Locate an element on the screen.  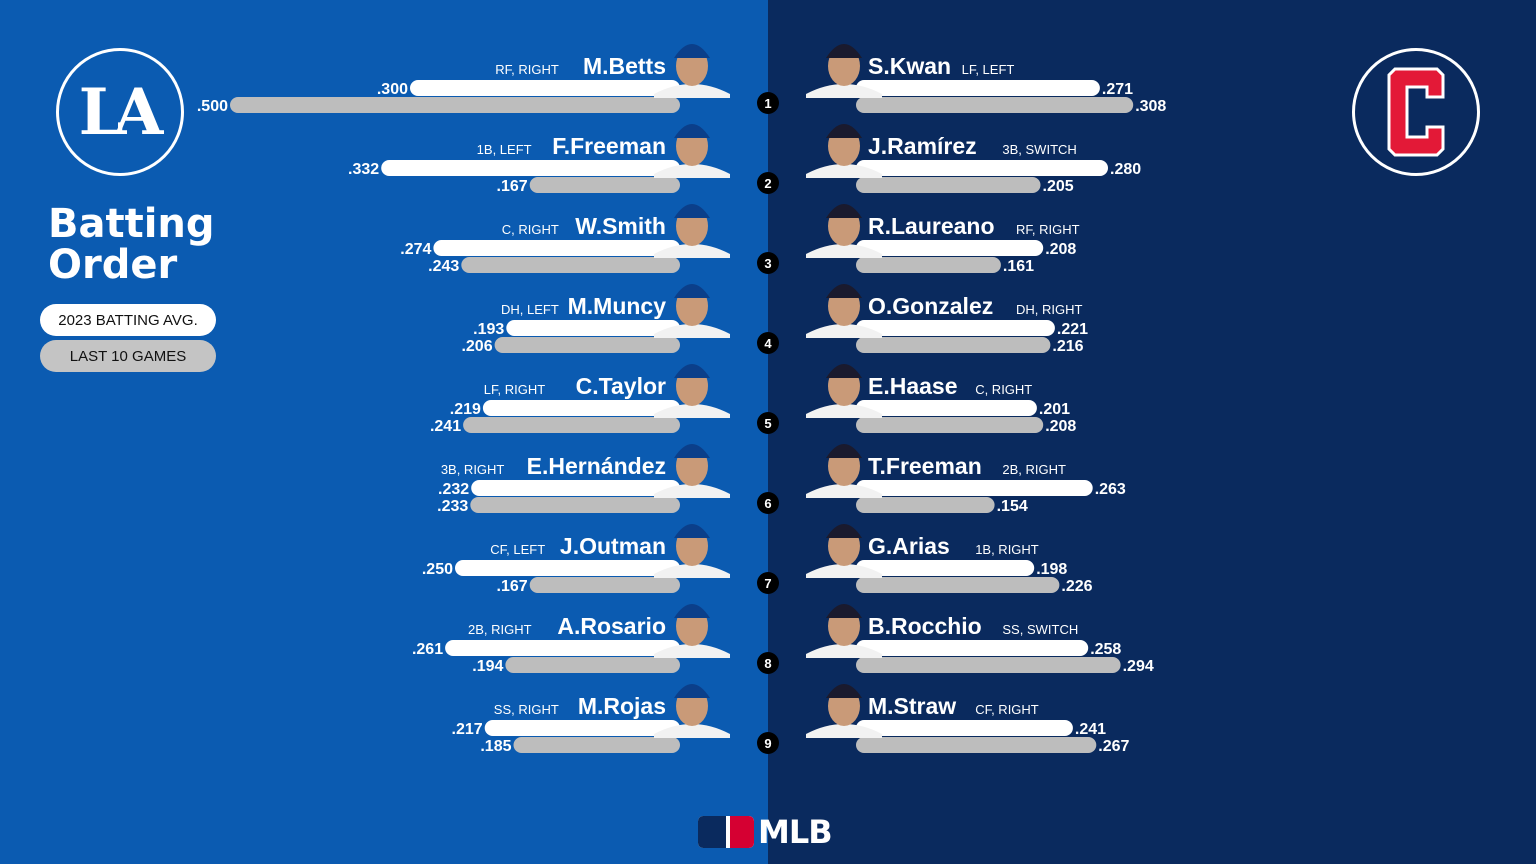
dodgers-last10-label: .233 is located at coordinates (452, 506).